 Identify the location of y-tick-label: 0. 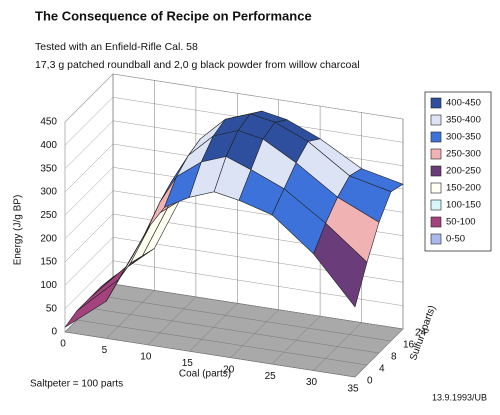
(370, 381).